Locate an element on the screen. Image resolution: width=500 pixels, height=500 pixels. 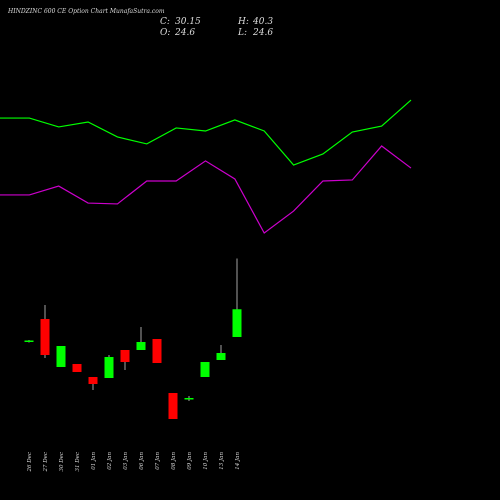
ohlc-value: 30.15 is located at coordinates (188, 22).